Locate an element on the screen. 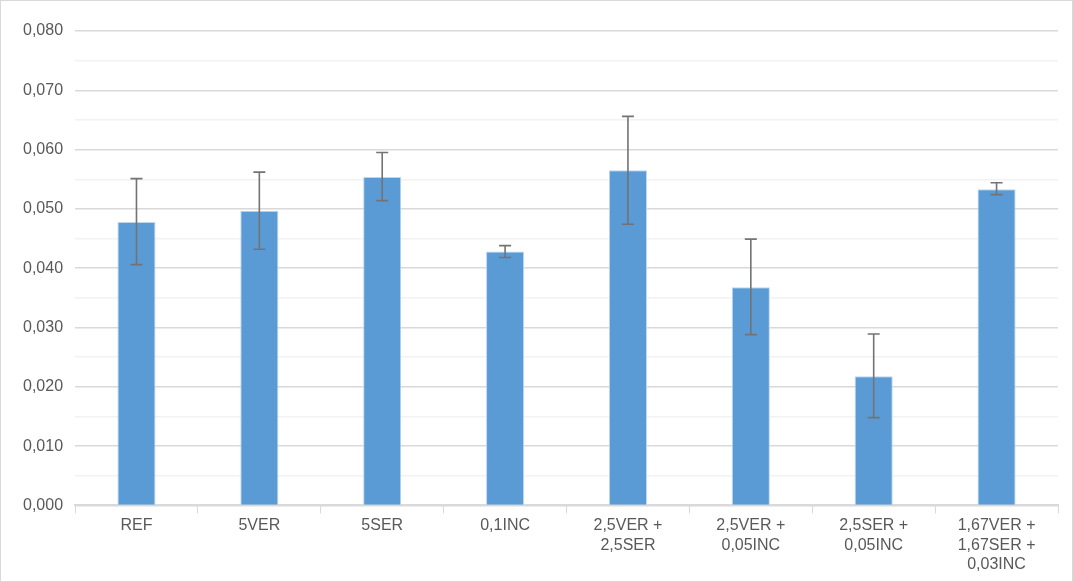 The width and height of the screenshot is (1073, 582). y-tick-label: 0,080 is located at coordinates (43, 30).